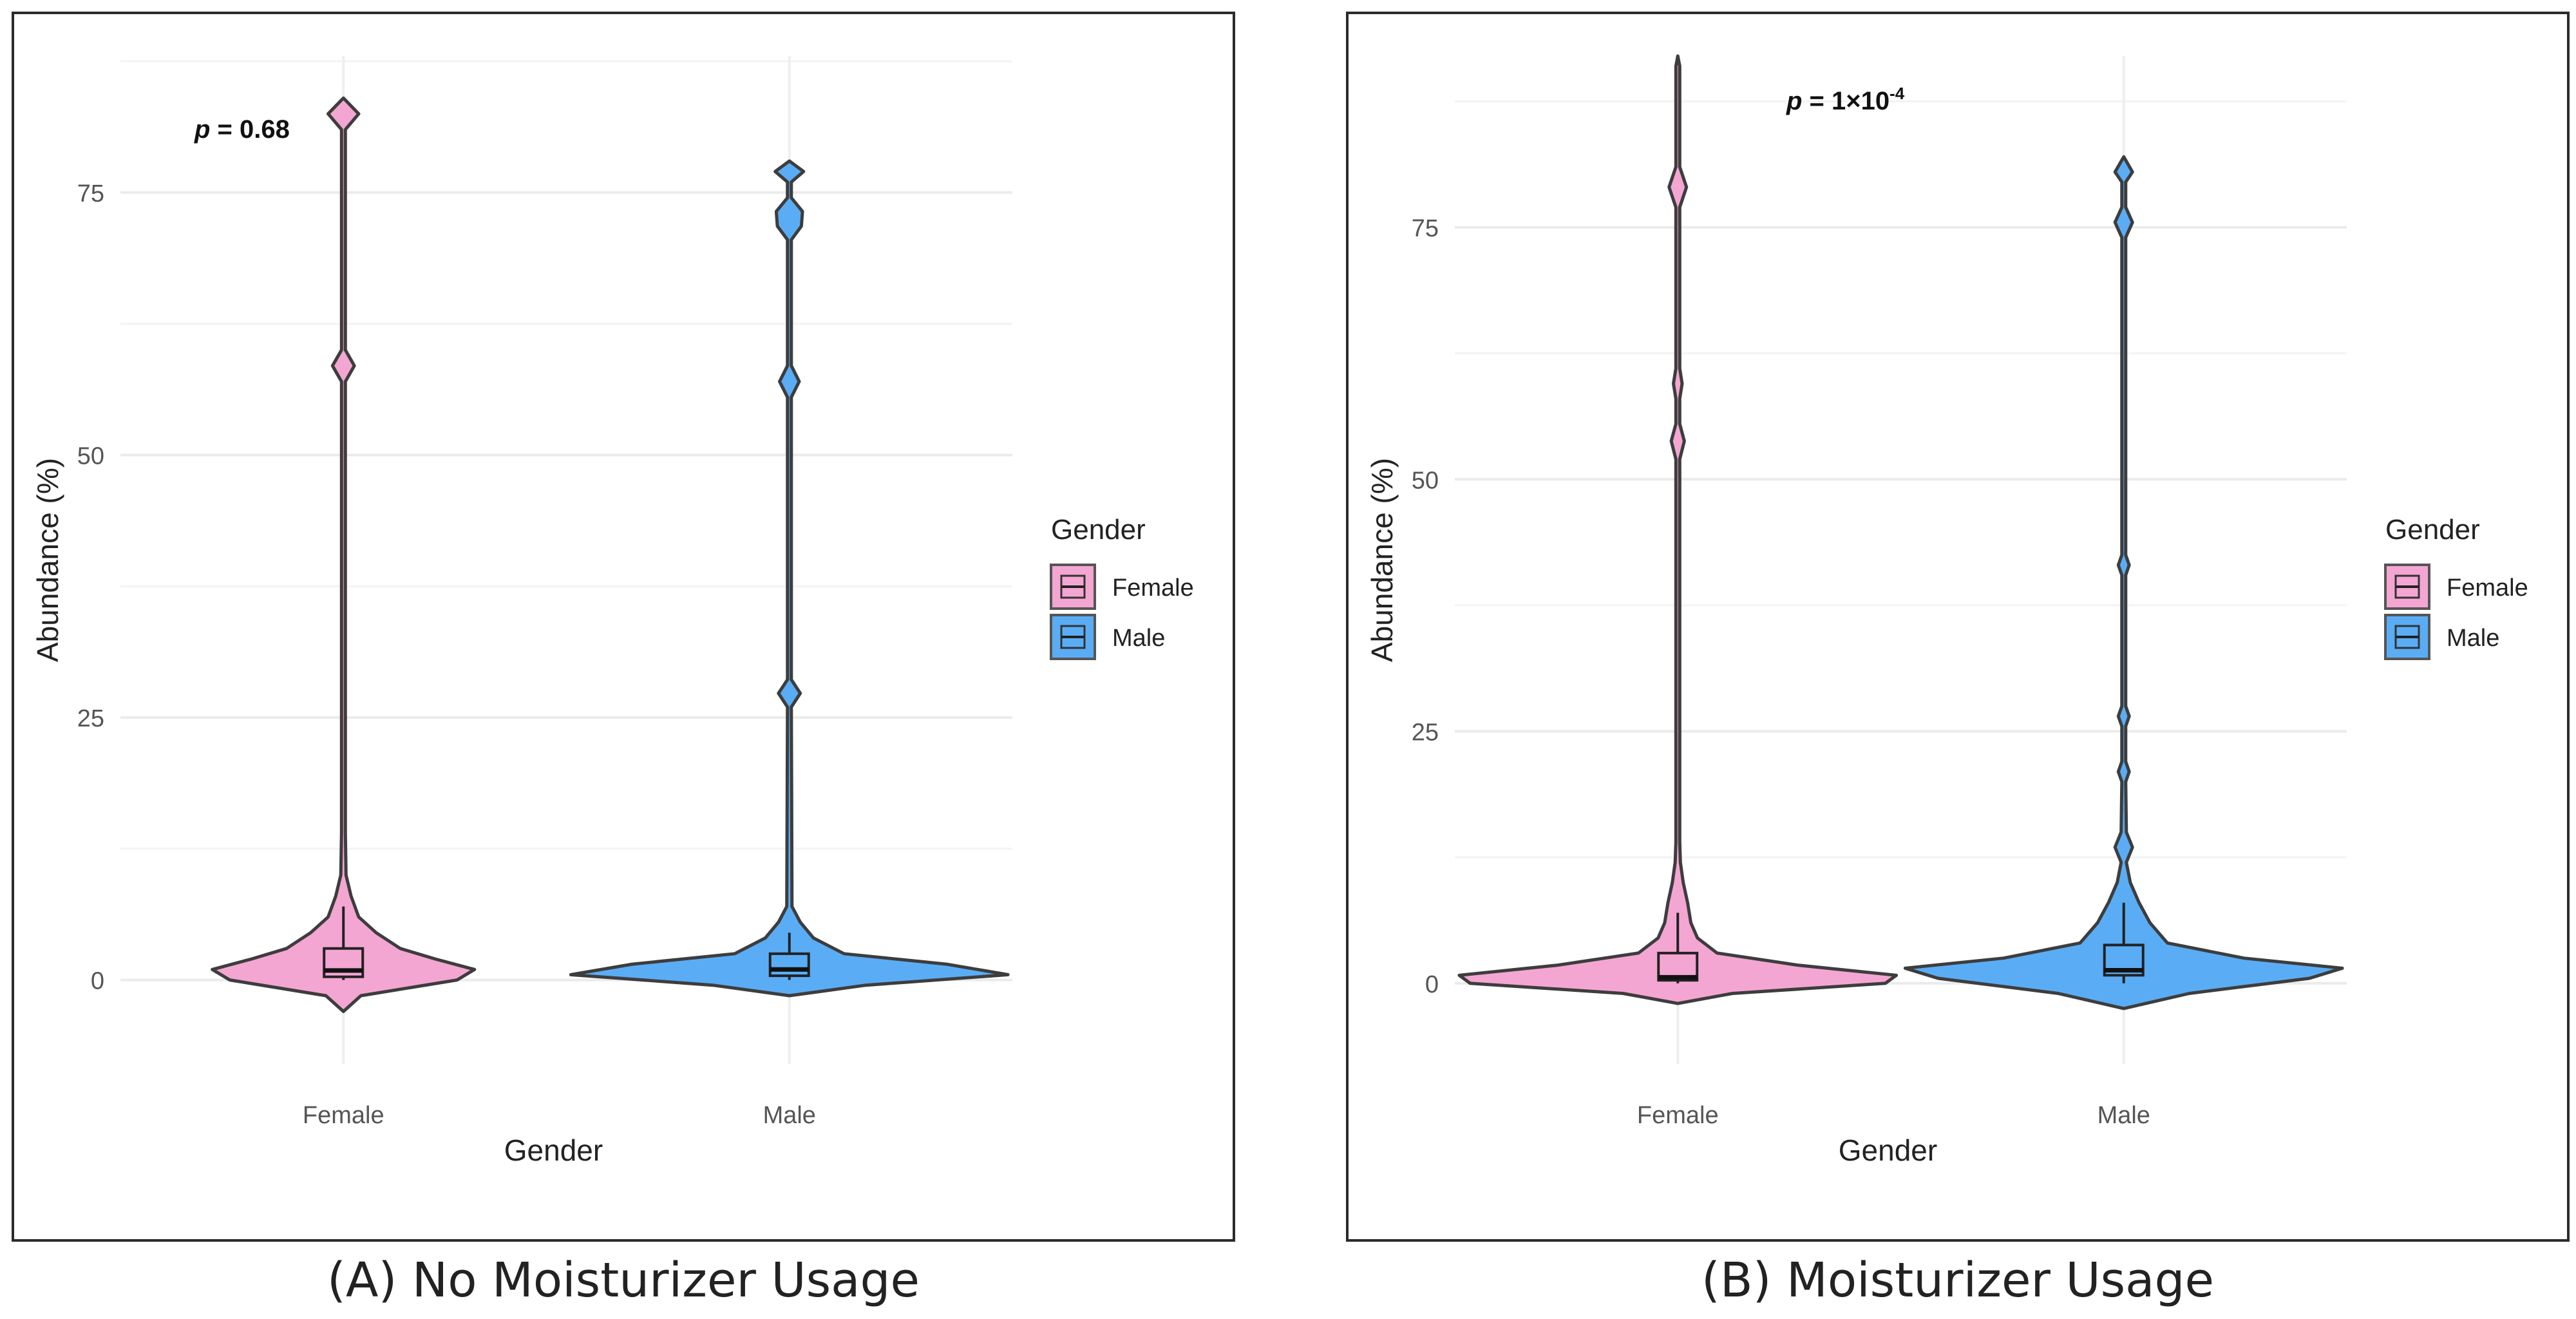 Image resolution: width=2576 pixels, height=1319 pixels. Describe the element at coordinates (789, 965) in the screenshot. I see `box-male` at that location.